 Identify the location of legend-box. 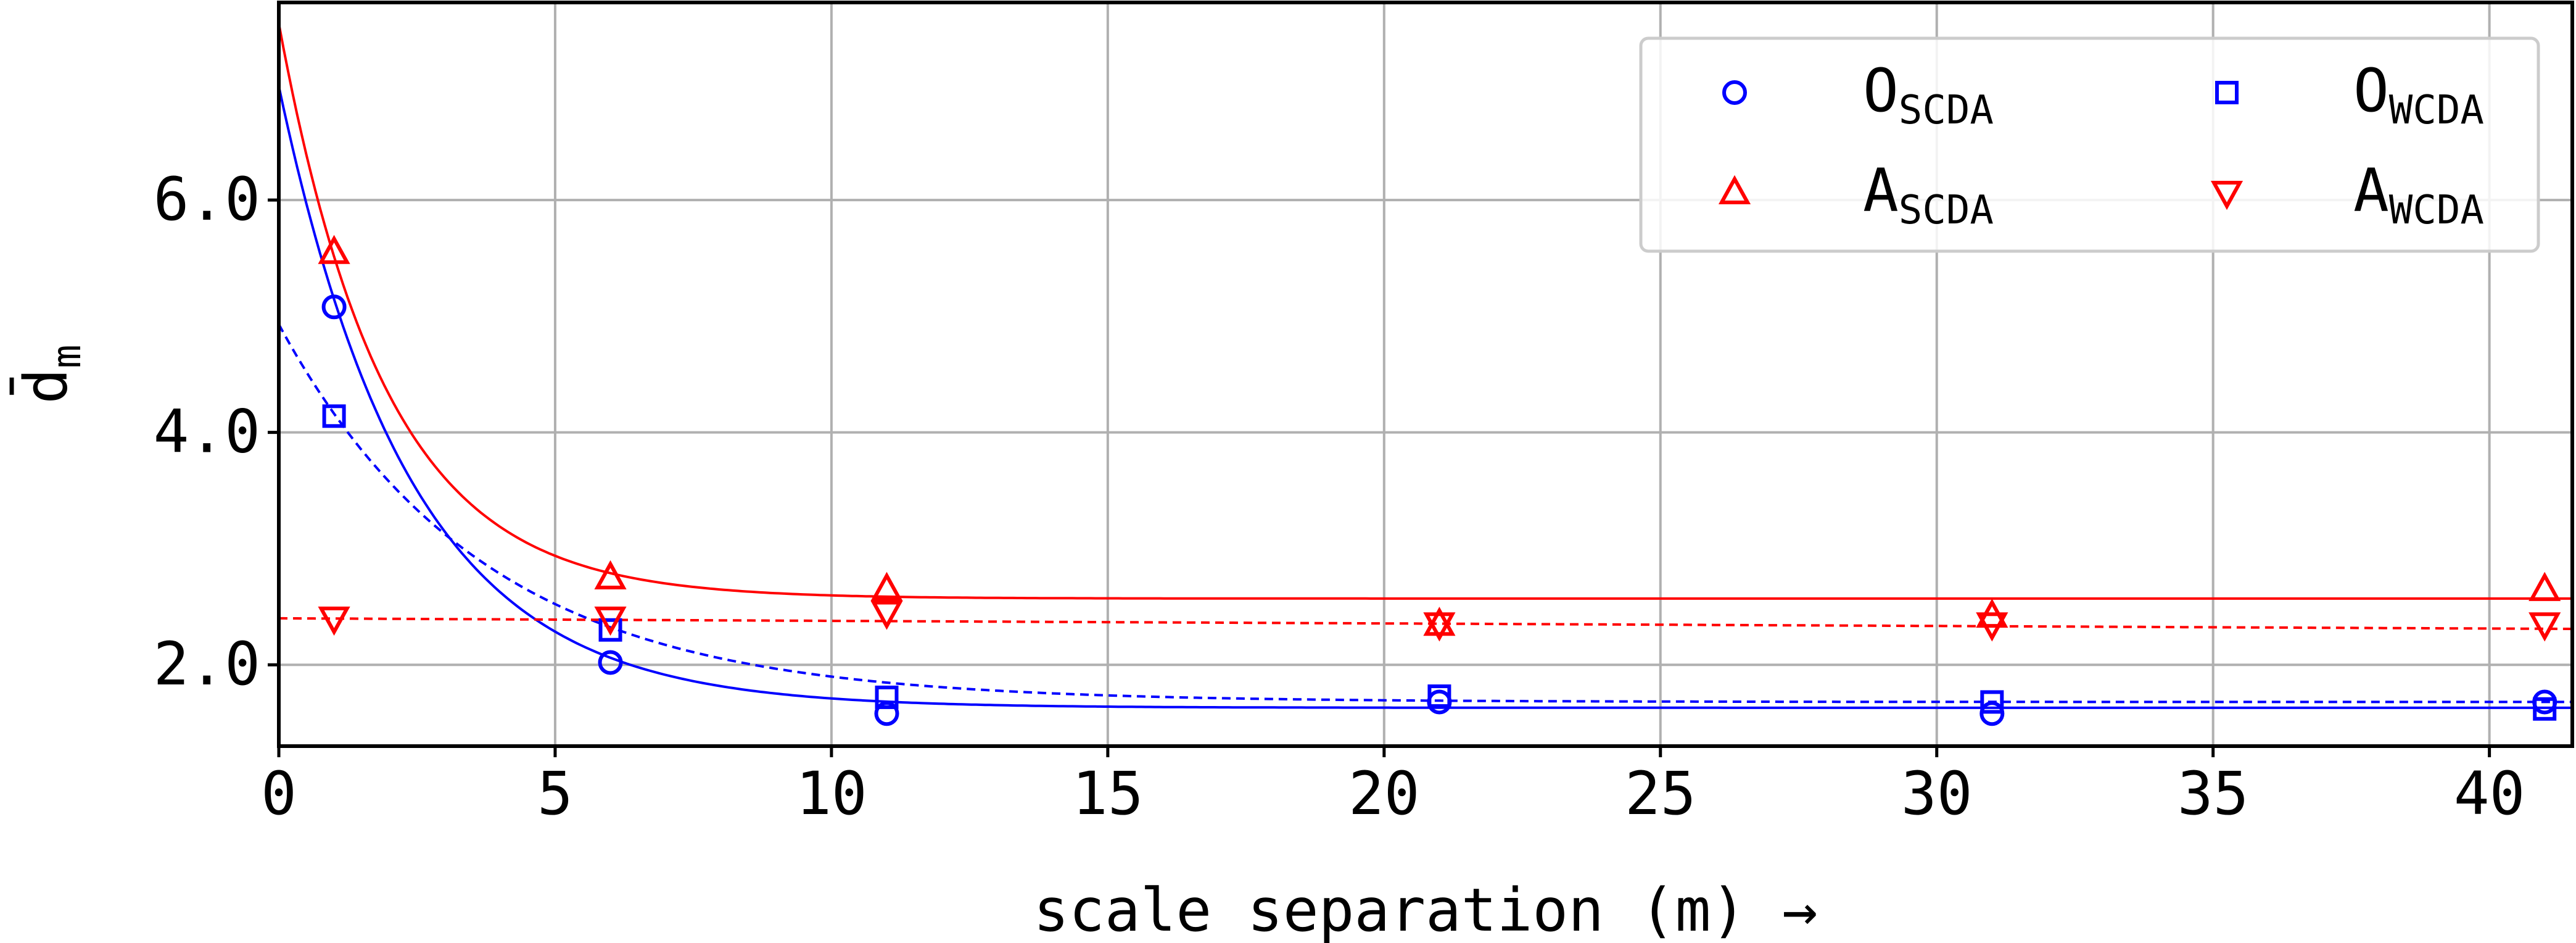
(2089, 144).